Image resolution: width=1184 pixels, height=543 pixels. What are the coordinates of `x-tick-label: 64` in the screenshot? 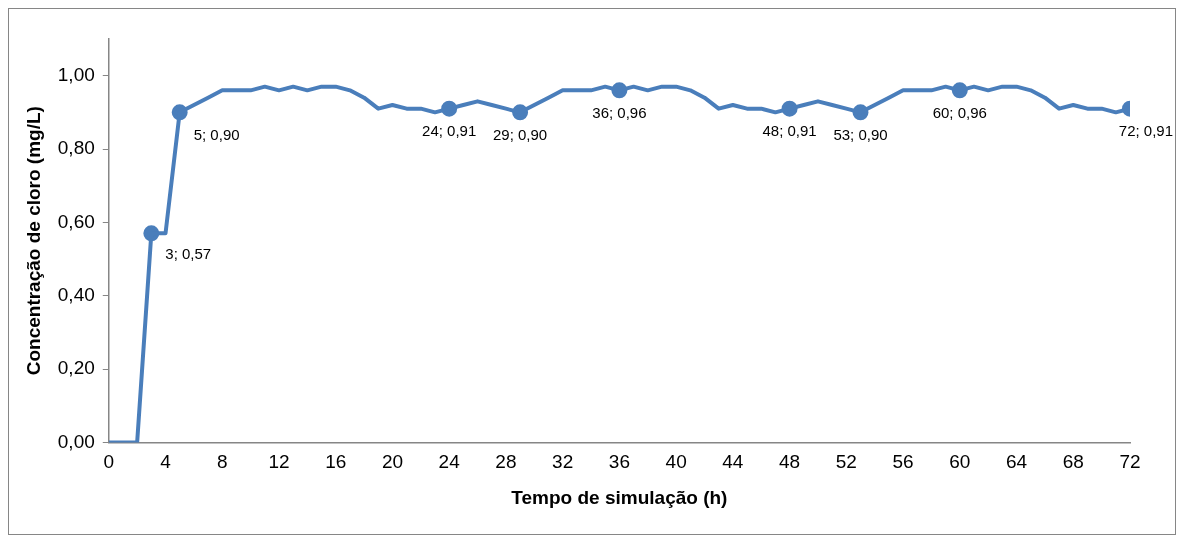 It's located at (1016, 462).